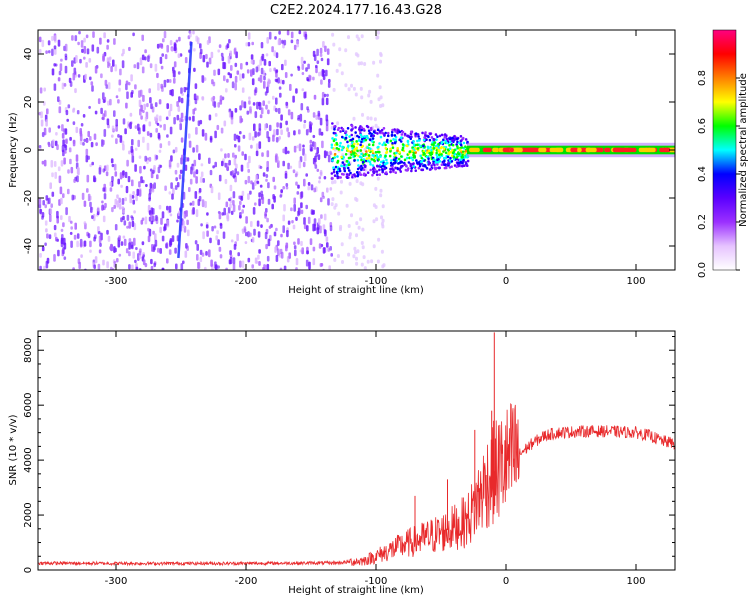 This screenshot has height=600, width=750. I want to click on y-tick-label: 8000, so click(28, 350).